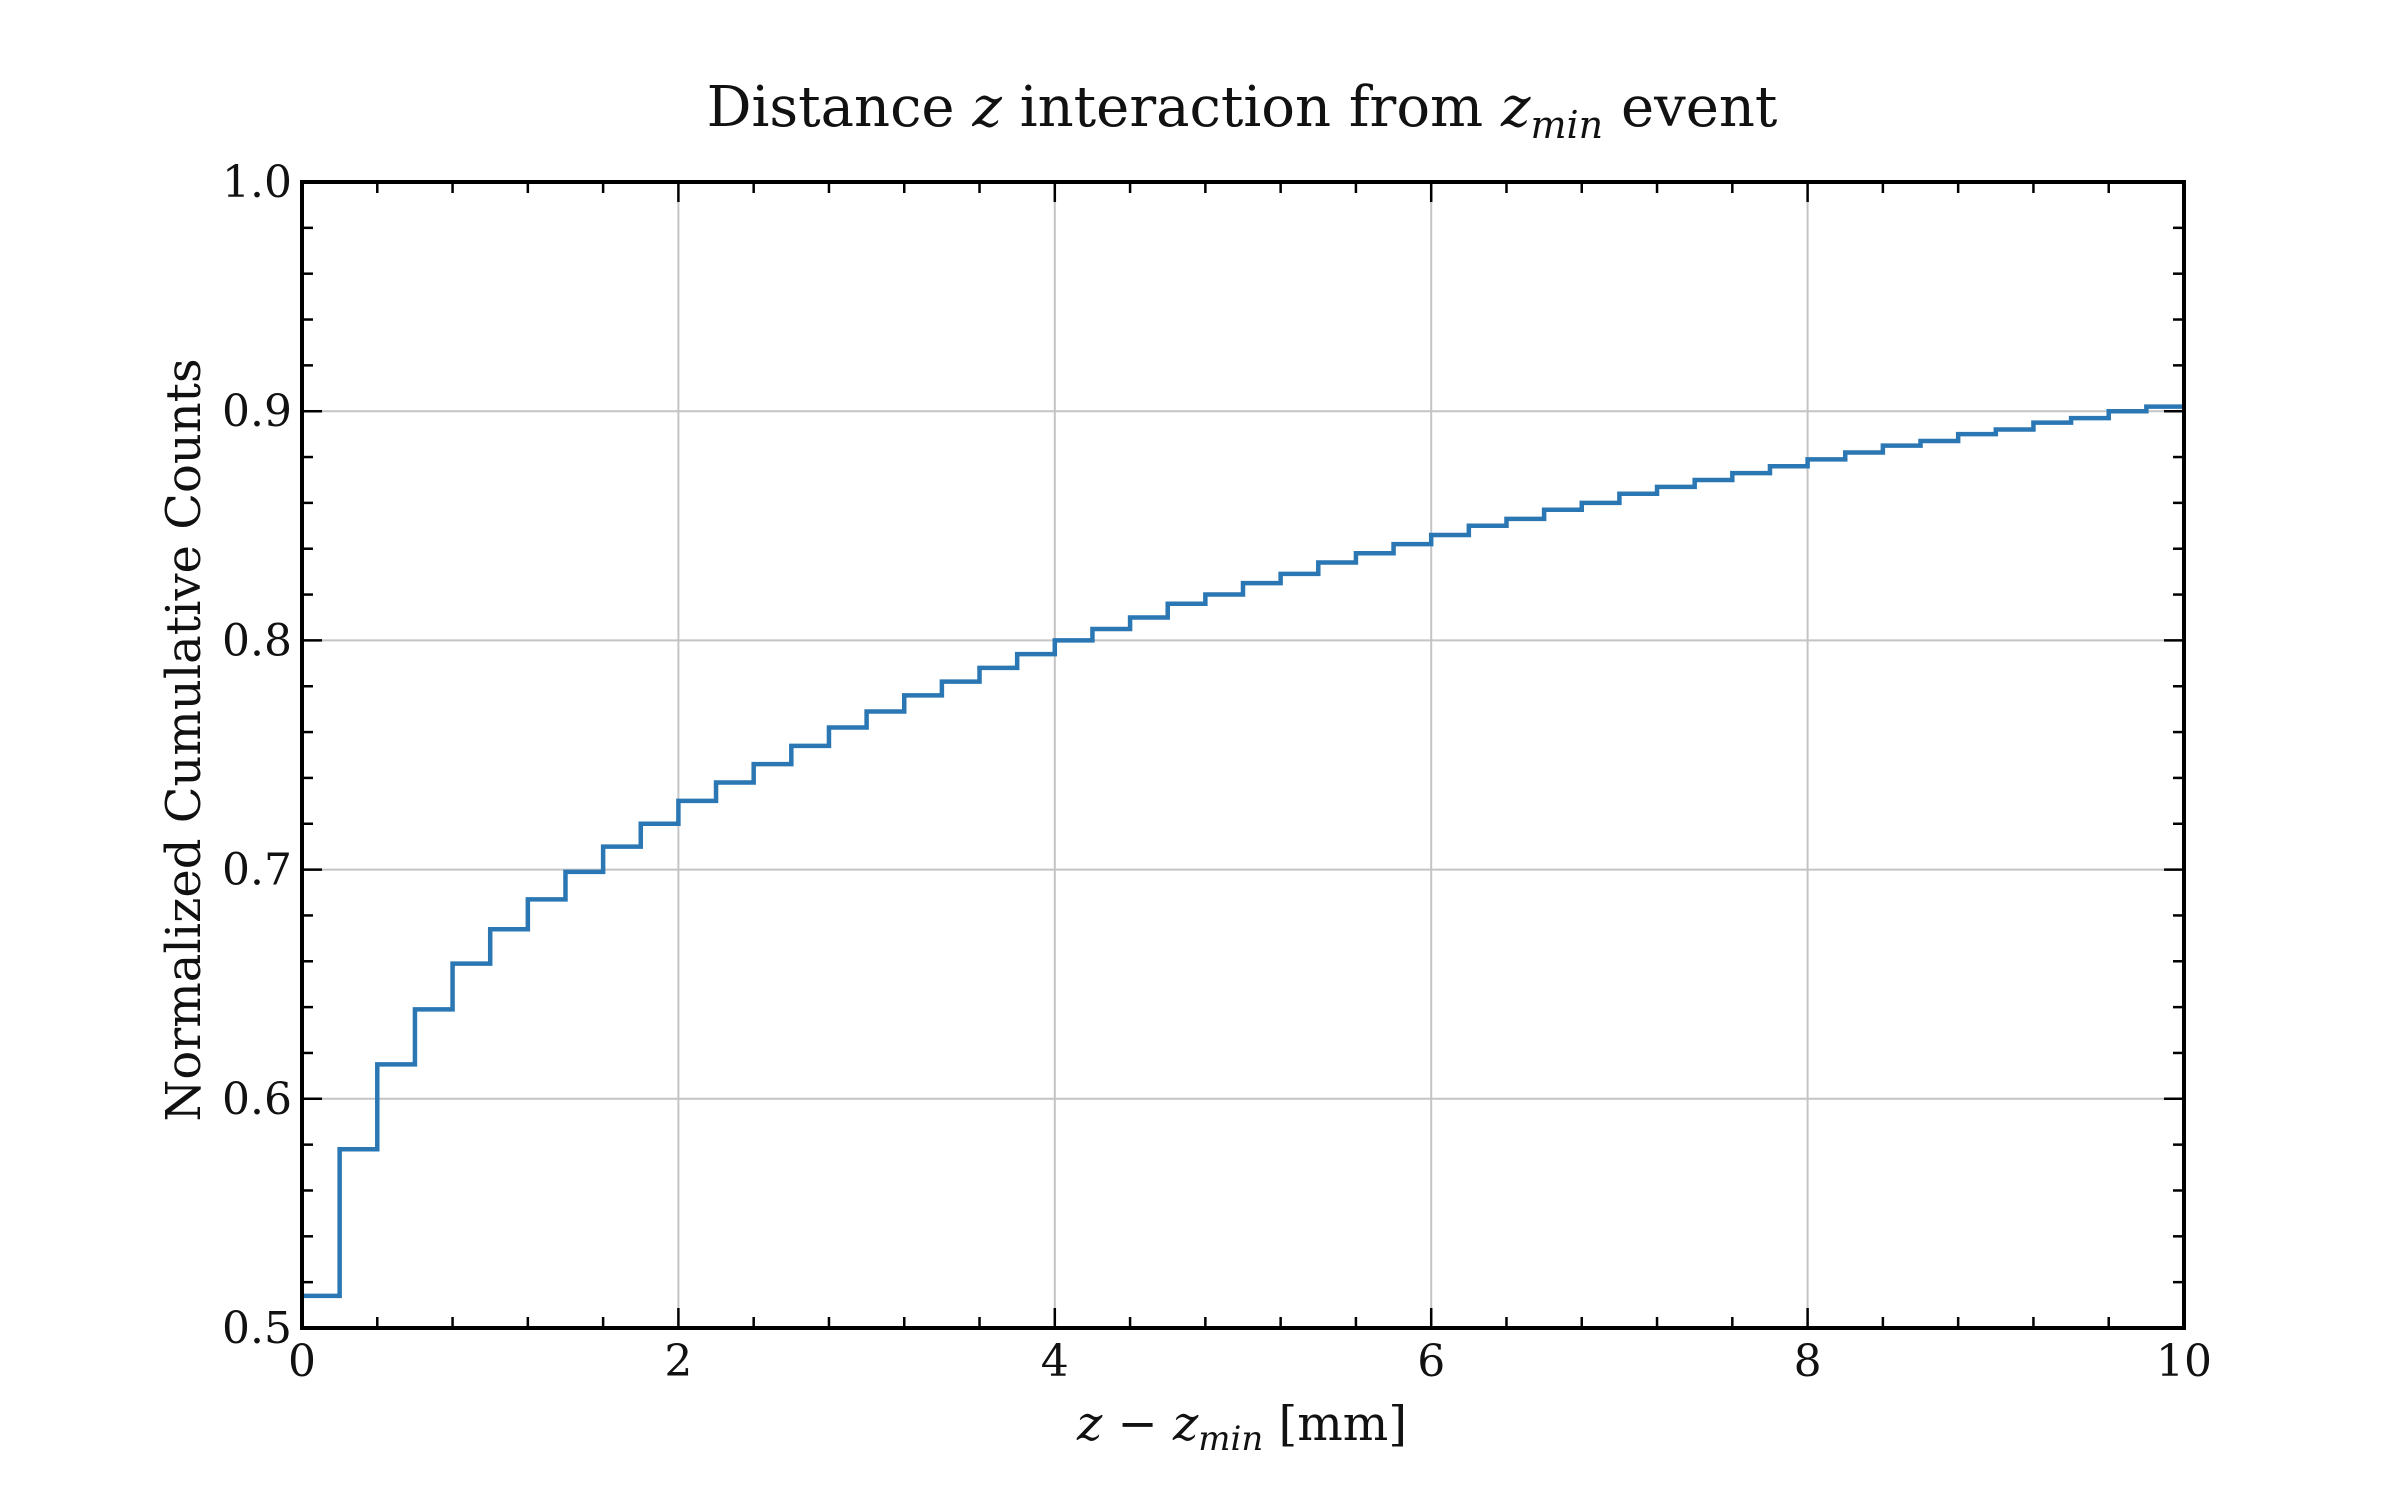  Describe the element at coordinates (257, 1099) in the screenshot. I see `y-tick-label: 0.6` at that location.